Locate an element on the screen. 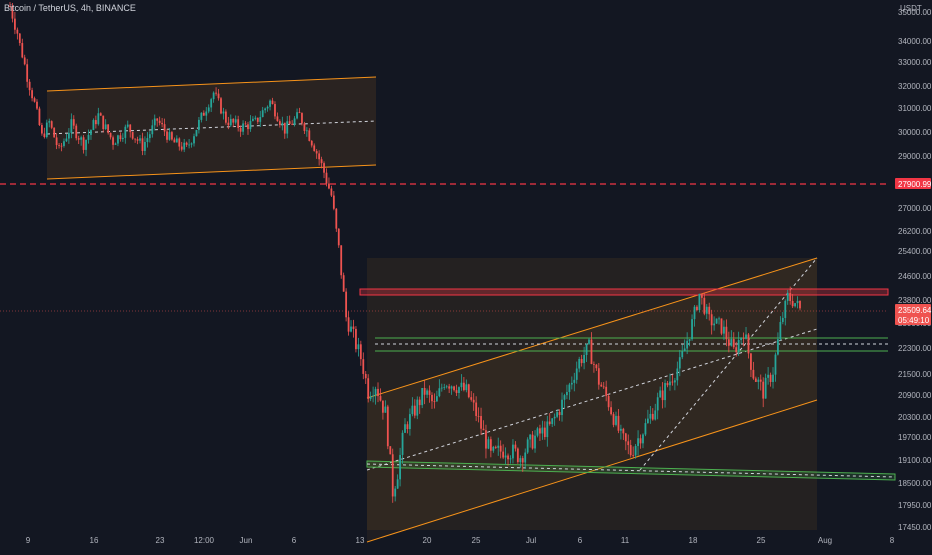 The image size is (932, 555). range-channel-top-line is located at coordinates (211, 84).